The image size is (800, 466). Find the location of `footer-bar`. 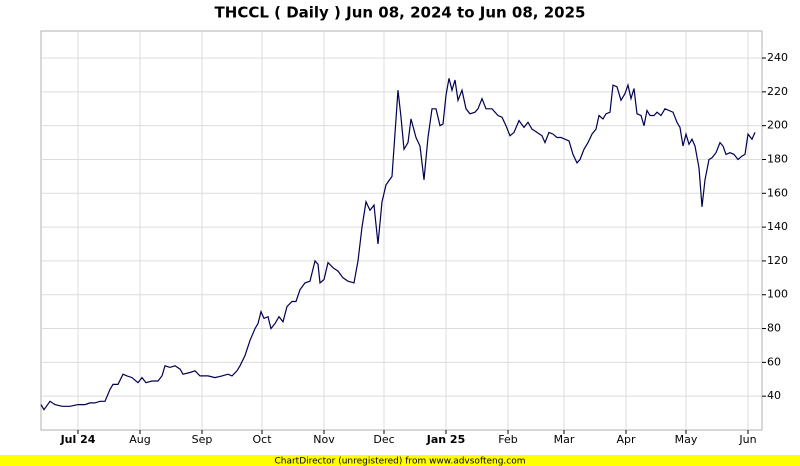

footer-bar is located at coordinates (400, 460).